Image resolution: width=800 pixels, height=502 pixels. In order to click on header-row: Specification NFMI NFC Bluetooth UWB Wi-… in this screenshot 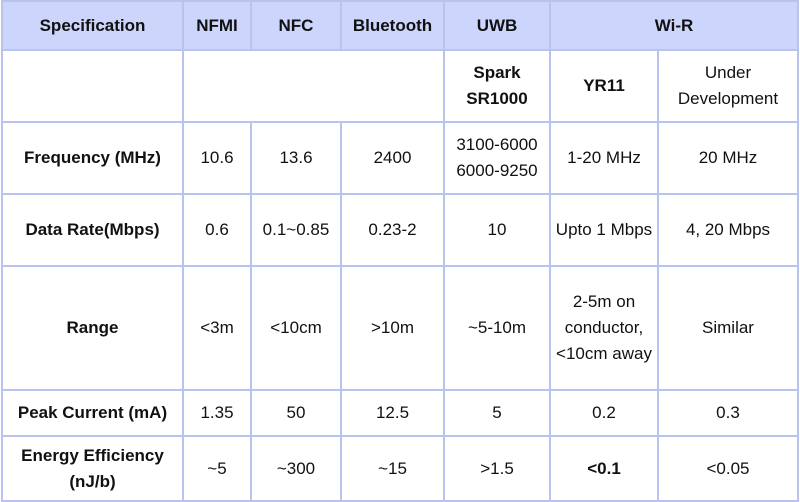, I will do `click(400, 25)`.